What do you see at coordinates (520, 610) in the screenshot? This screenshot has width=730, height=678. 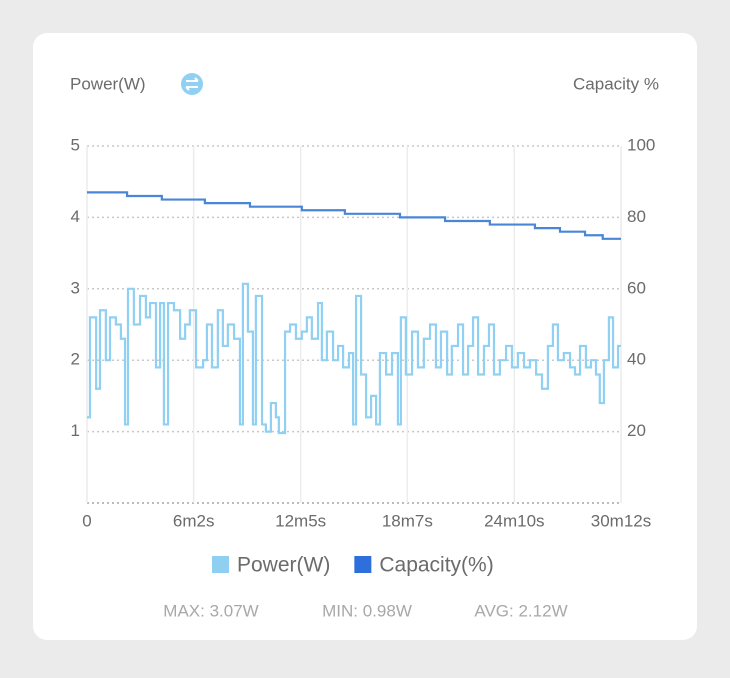 I see `stat: AVG: 2.12W` at bounding box center [520, 610].